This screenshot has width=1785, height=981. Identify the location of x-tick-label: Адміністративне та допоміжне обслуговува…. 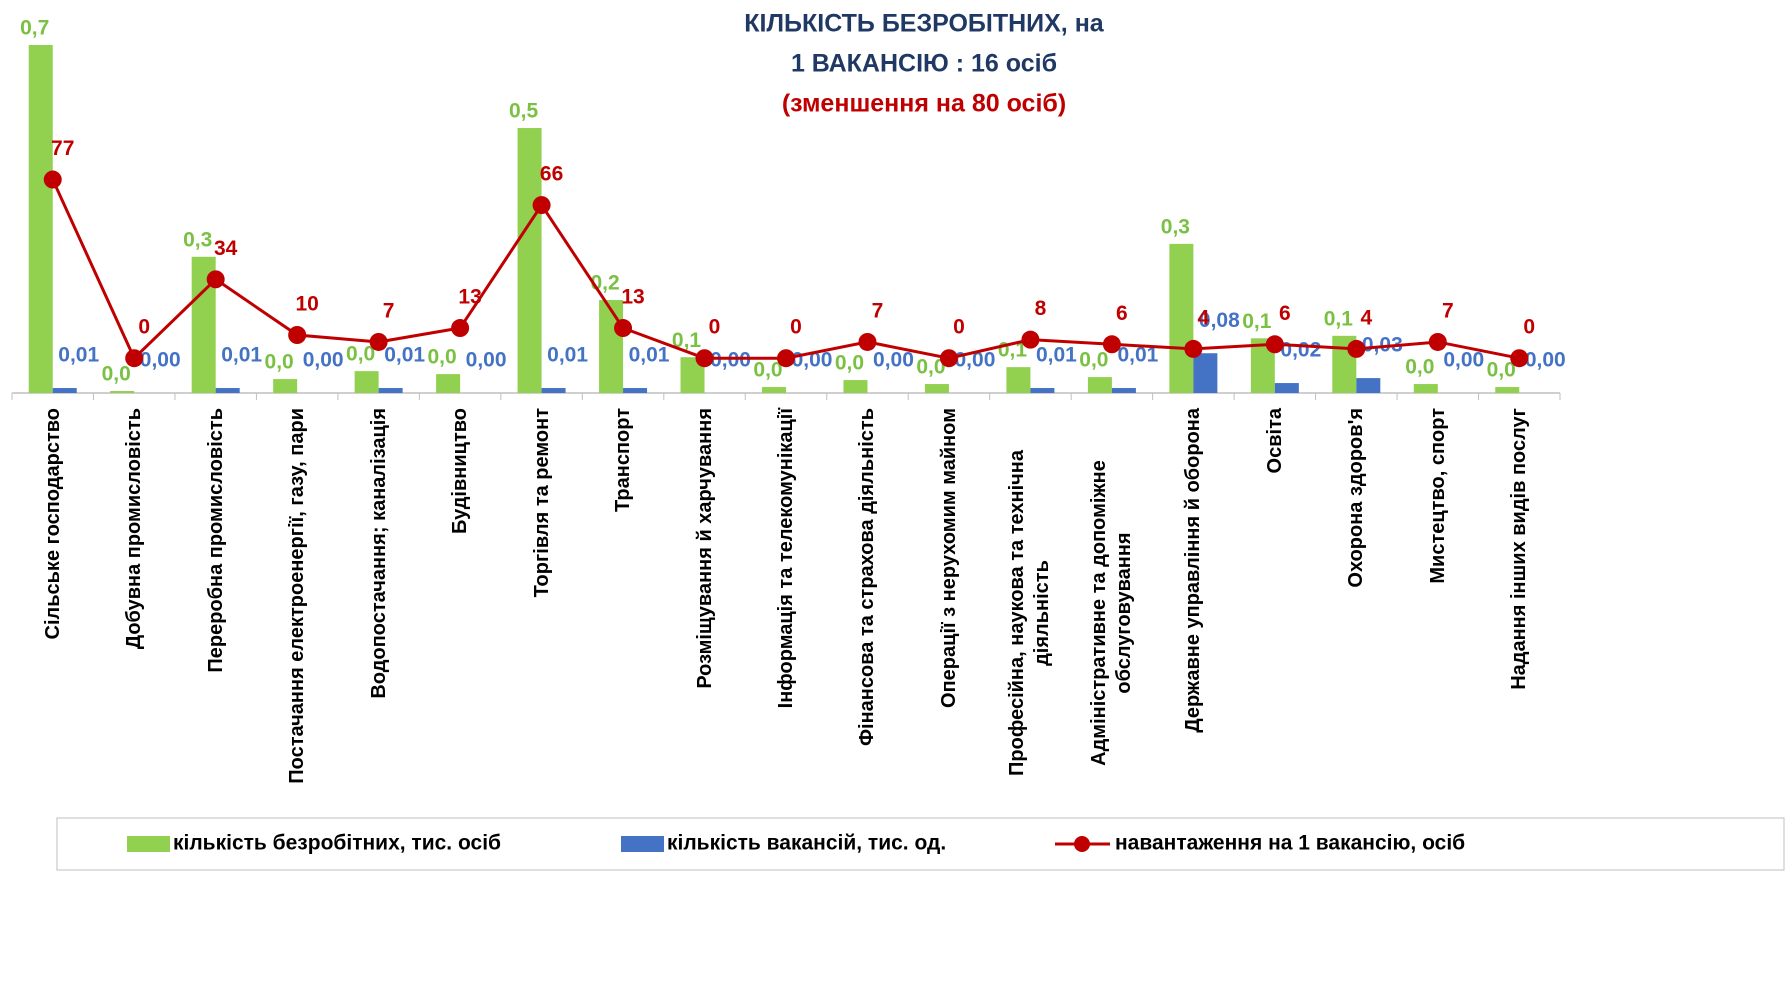
(1112, 613).